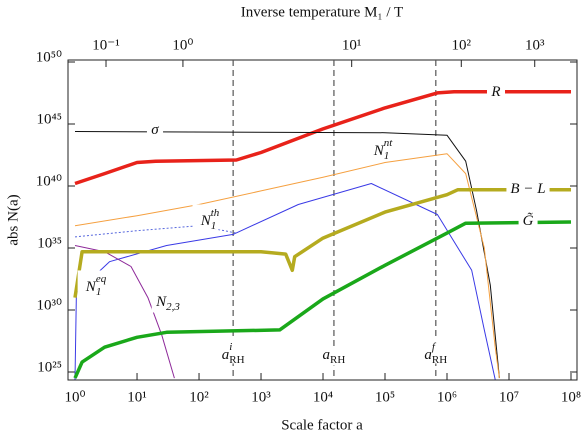  What do you see at coordinates (137, 397) in the screenshot?
I see `x-tick-label: 10¹` at bounding box center [137, 397].